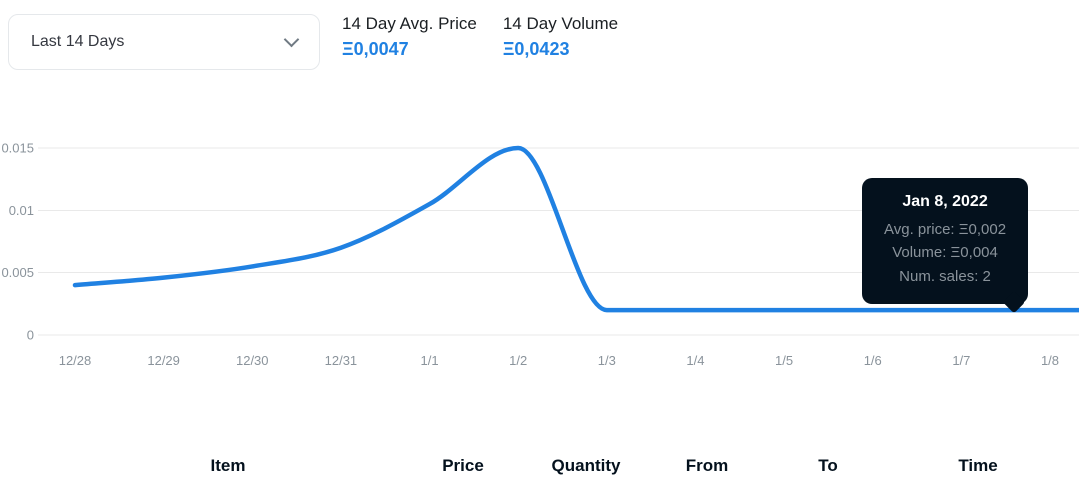 This screenshot has height=482, width=1079. I want to click on tooltip-date: Jan 8, 2022, so click(945, 201).